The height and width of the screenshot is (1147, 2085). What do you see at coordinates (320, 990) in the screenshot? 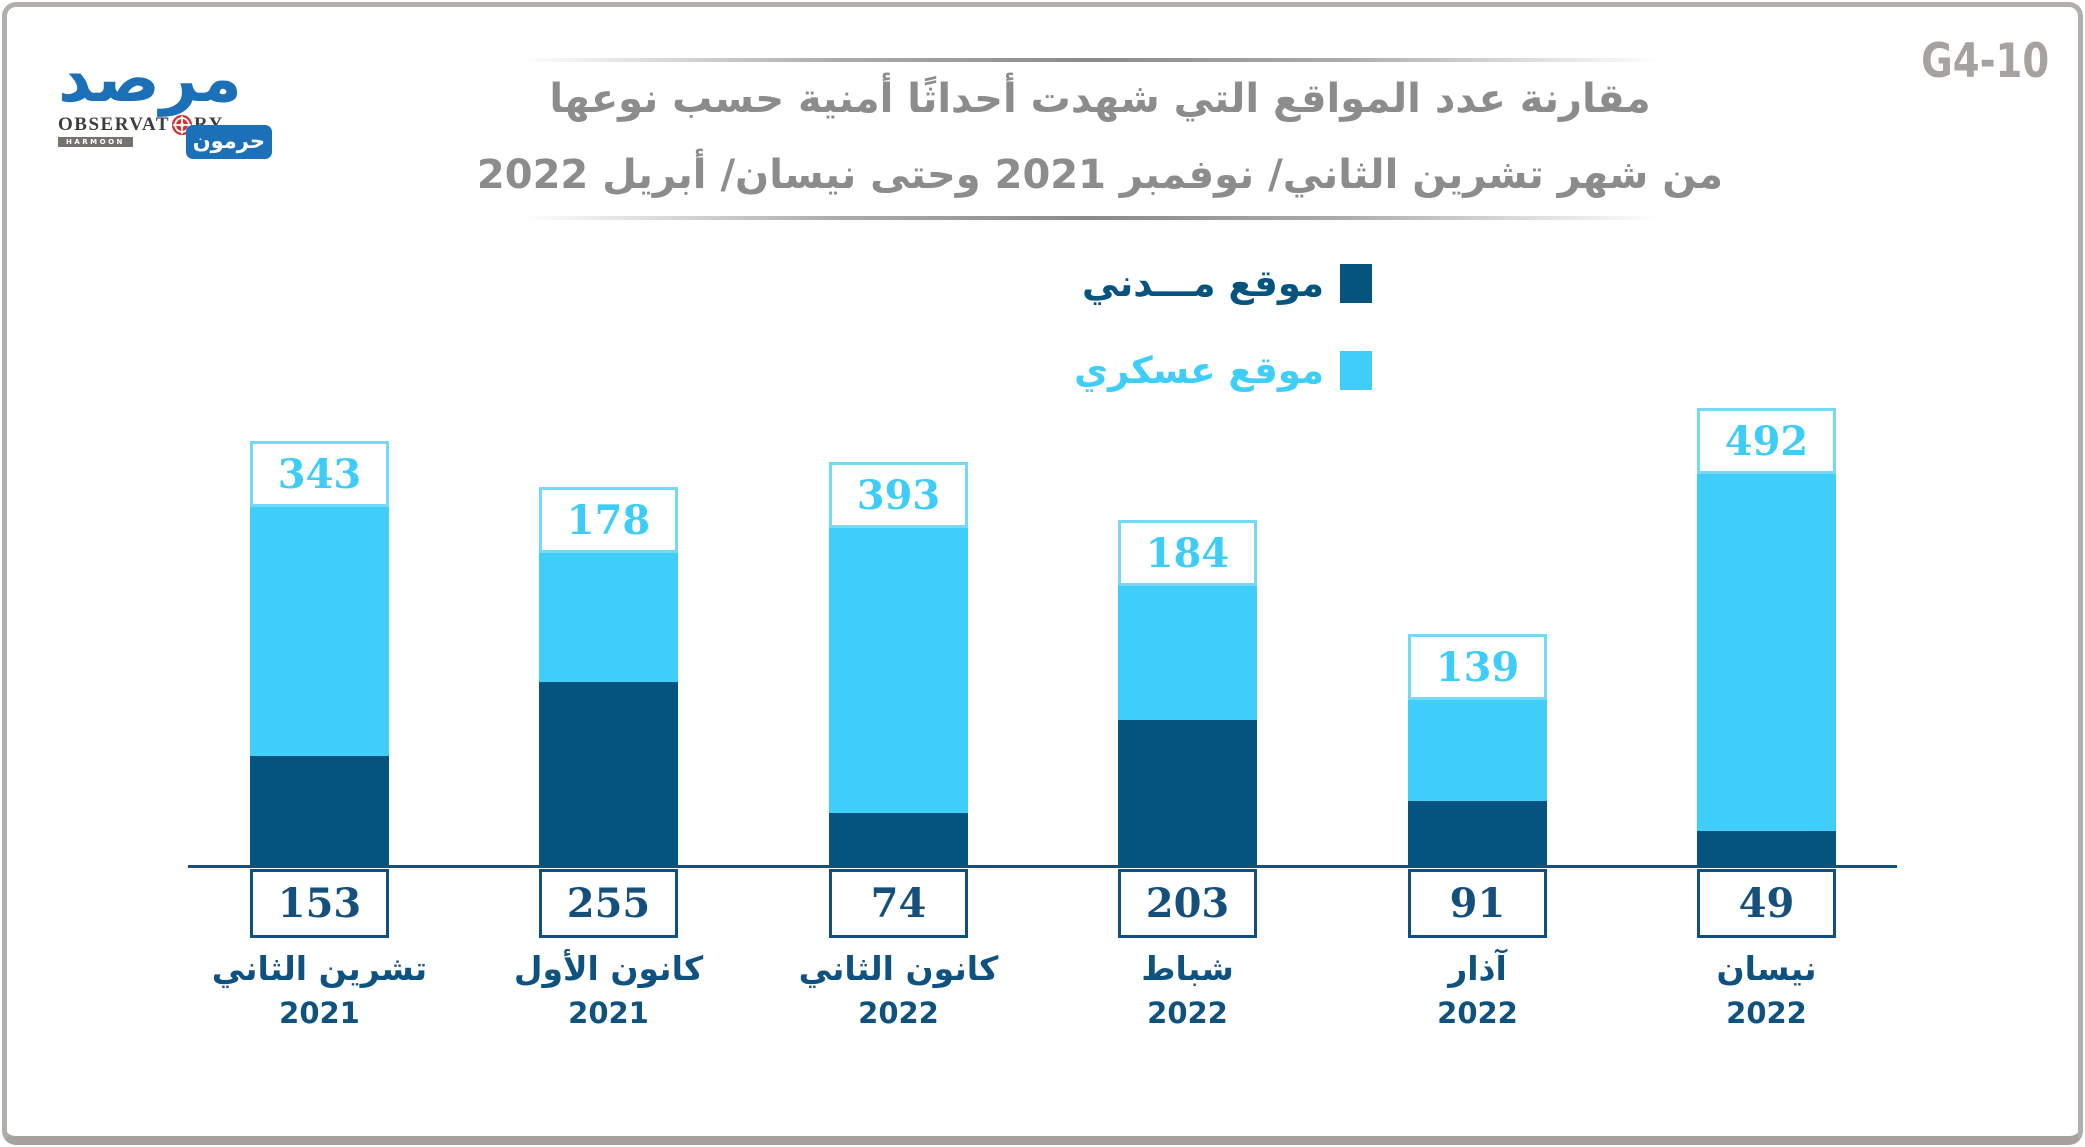
I see `bar-month-label: تشرين الثاني 2021` at bounding box center [320, 990].